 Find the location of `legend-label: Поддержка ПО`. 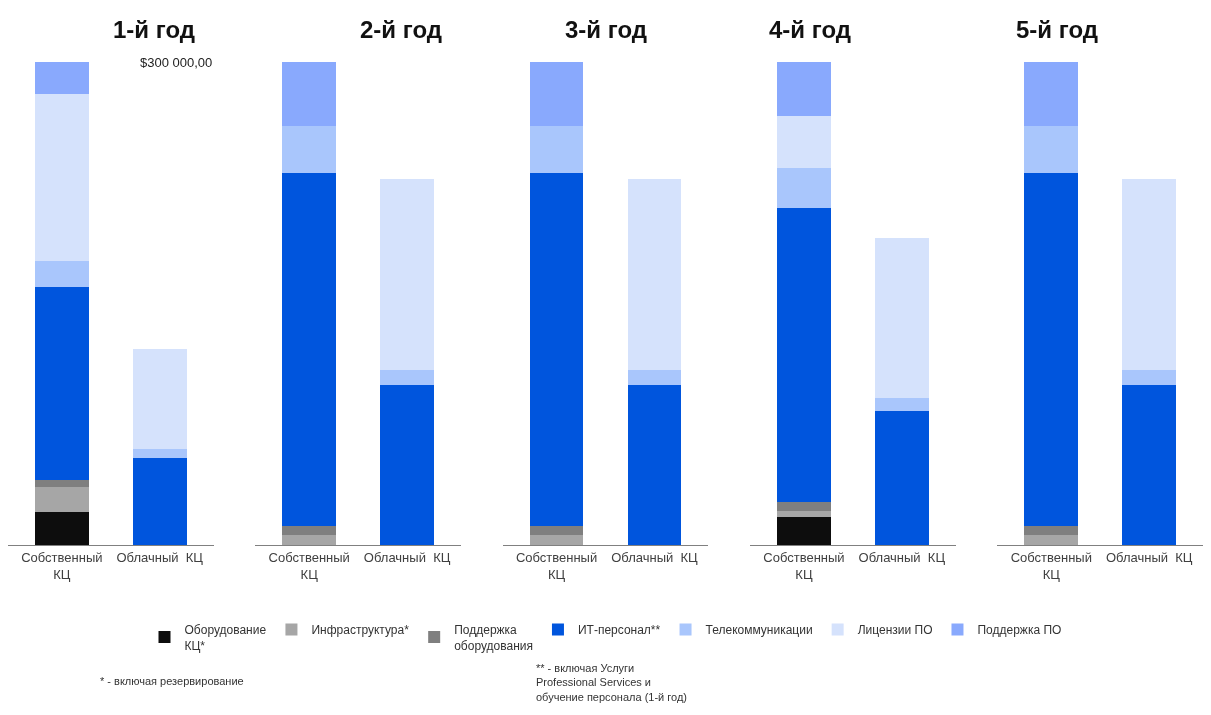

legend-label: Поддержка ПО is located at coordinates (1019, 630).